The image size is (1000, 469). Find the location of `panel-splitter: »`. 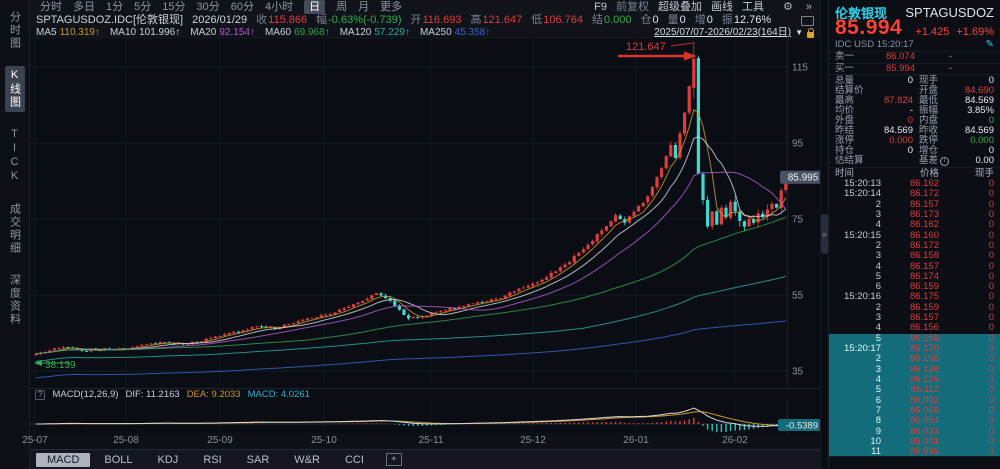

panel-splitter: » is located at coordinates (824, 234).